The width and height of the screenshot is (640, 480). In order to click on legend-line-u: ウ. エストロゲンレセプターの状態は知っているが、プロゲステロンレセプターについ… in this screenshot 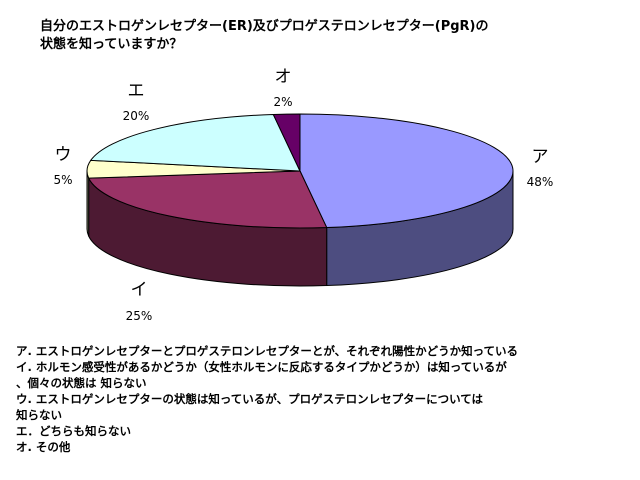, I will do `click(249, 399)`.